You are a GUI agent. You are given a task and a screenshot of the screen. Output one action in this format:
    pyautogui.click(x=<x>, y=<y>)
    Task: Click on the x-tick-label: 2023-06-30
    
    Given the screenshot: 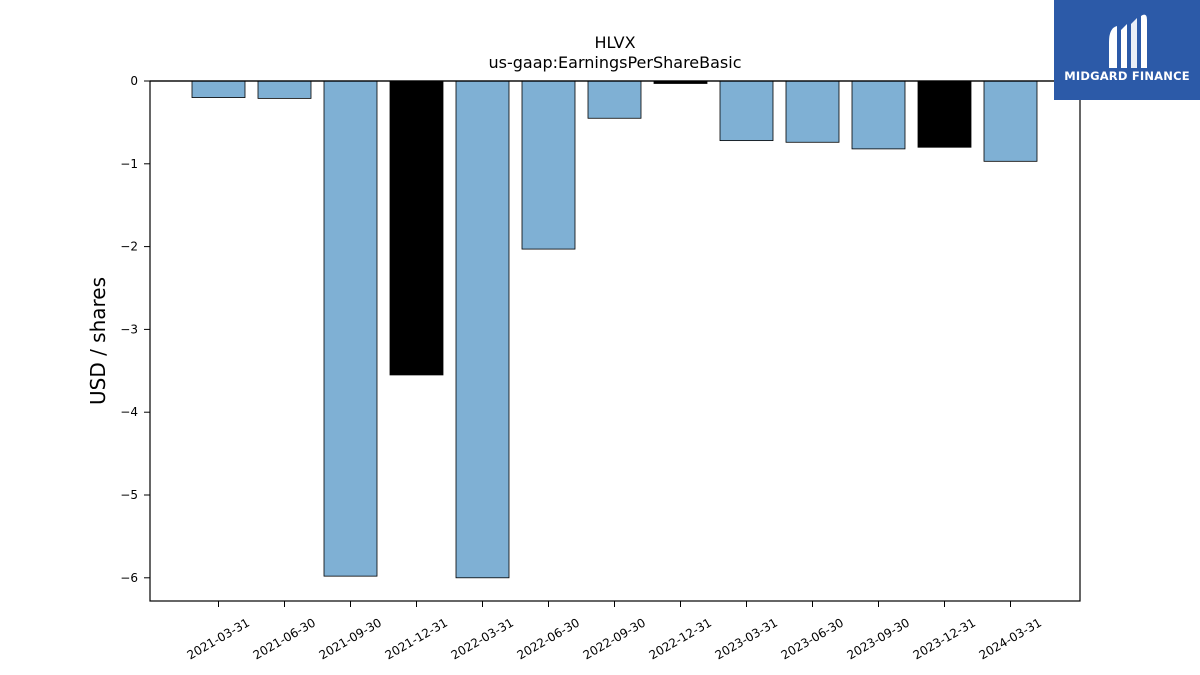 What is the action you would take?
    pyautogui.click(x=812, y=638)
    